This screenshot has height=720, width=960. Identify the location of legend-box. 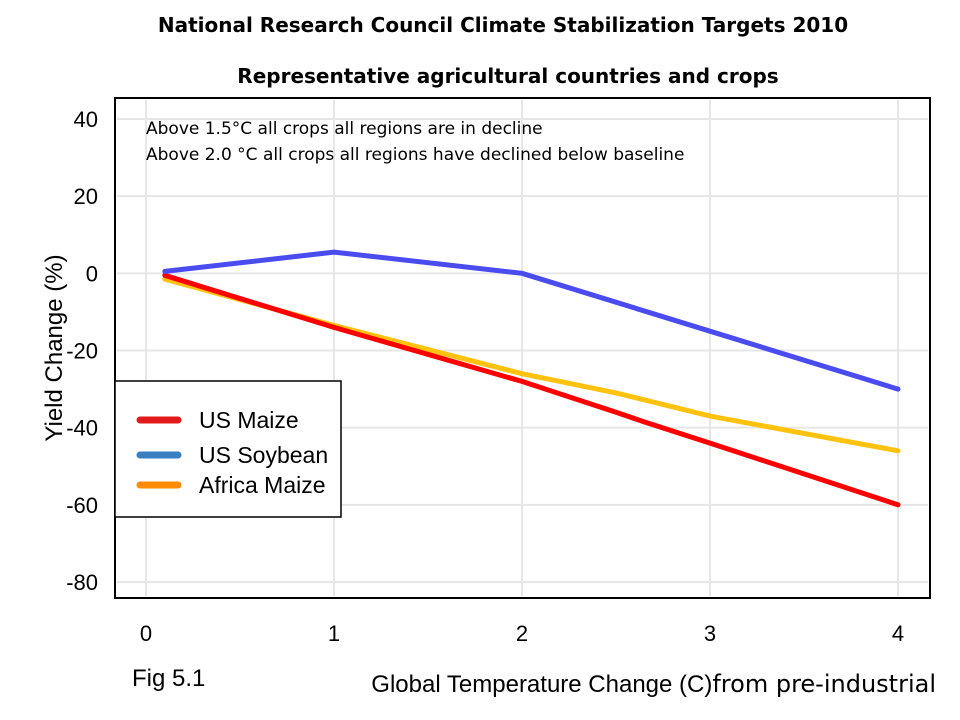
(228, 449).